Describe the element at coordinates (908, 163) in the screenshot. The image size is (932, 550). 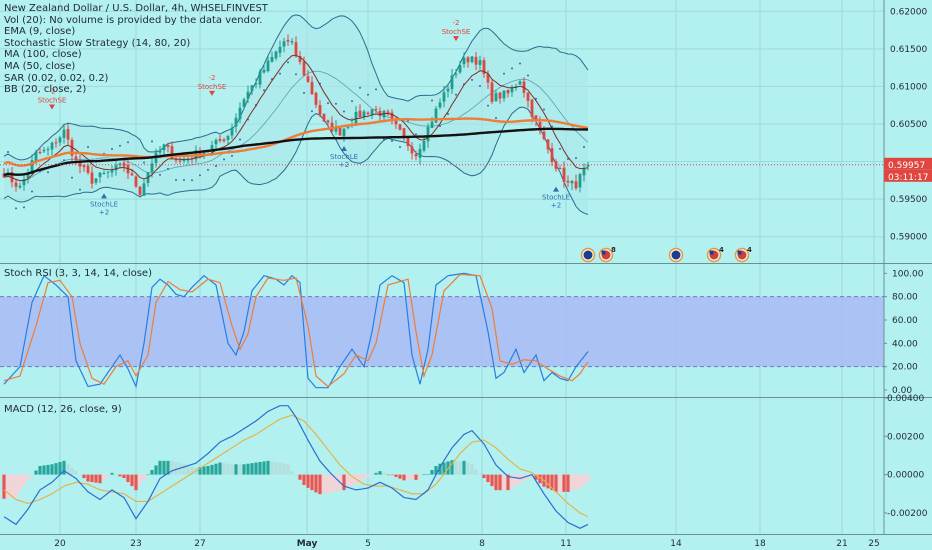
I see `last-price-badge` at that location.